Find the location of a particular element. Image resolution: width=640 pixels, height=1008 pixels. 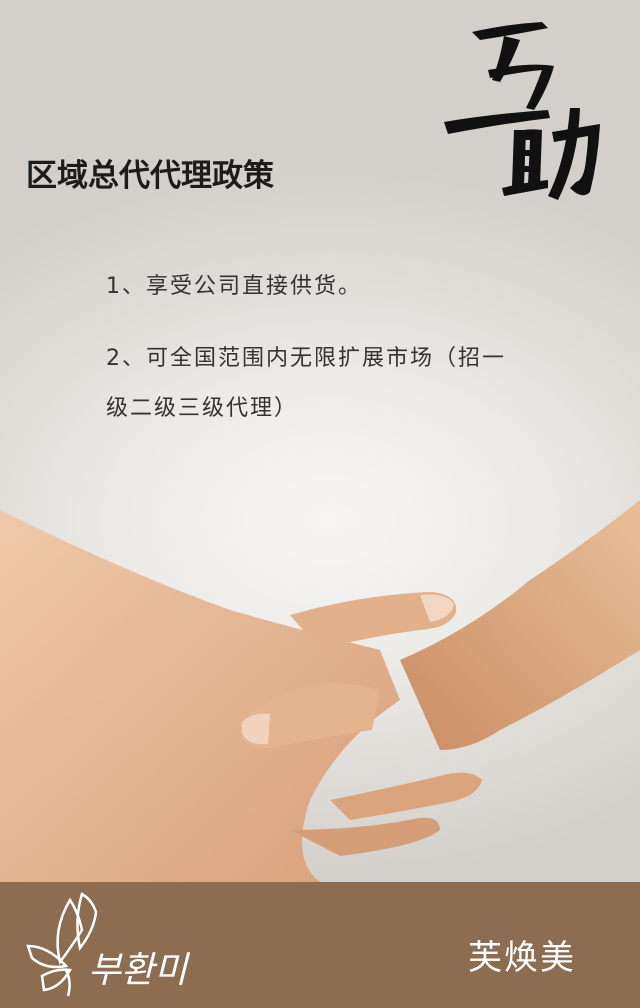

footer-bar: 부환미 芙焕美 is located at coordinates (320, 945).